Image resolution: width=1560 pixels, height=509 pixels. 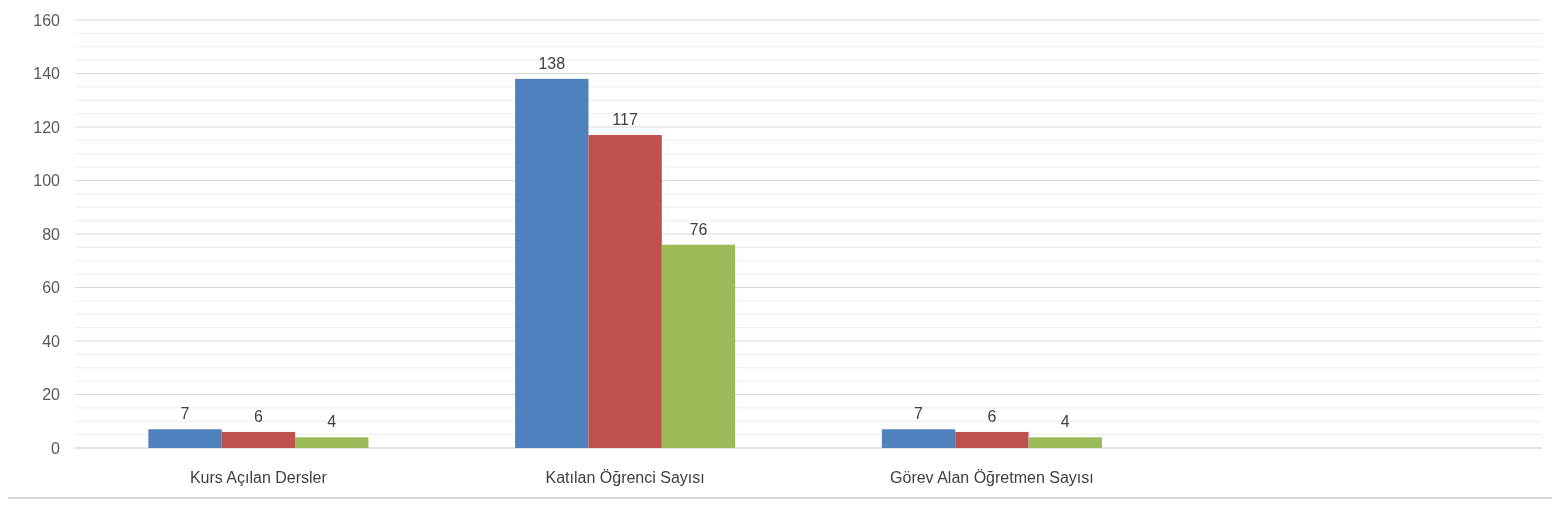 What do you see at coordinates (51, 288) in the screenshot?
I see `y-tick-label: 60` at bounding box center [51, 288].